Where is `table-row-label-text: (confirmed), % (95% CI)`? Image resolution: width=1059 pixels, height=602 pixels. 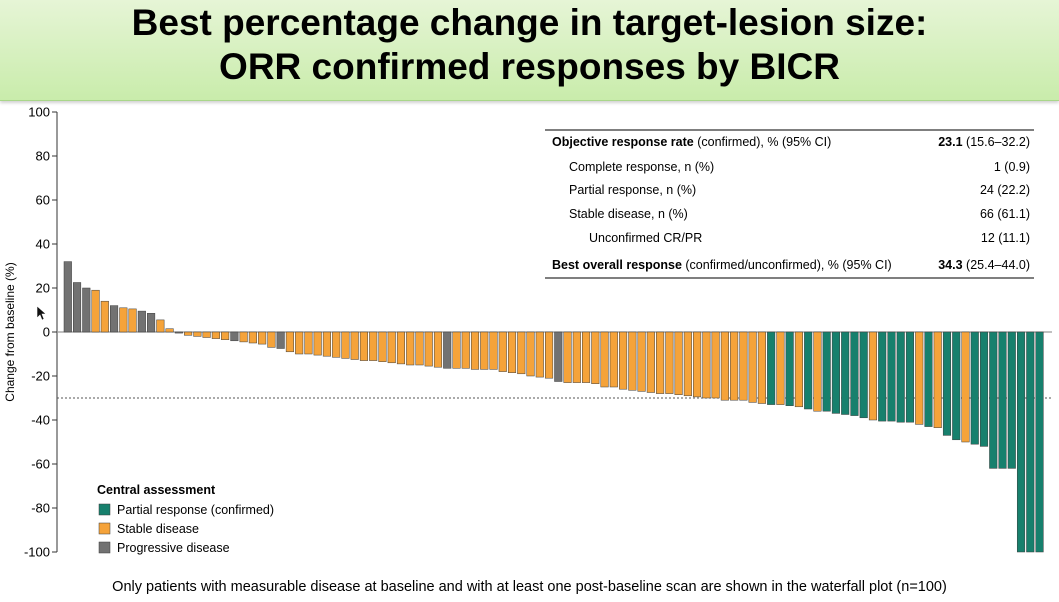 table-row-label-text: (confirmed), % (95% CI) is located at coordinates (763, 142).